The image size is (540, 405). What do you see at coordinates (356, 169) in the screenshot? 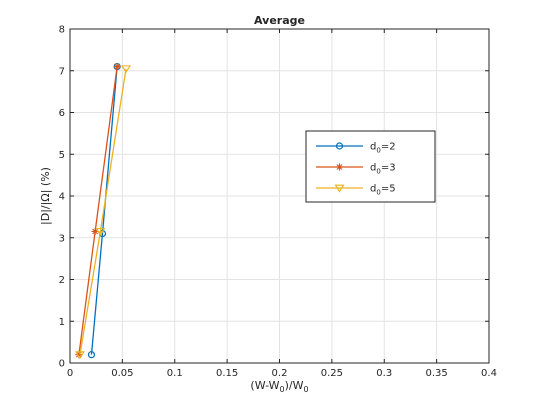
I see `legend-entry: d0=3` at bounding box center [356, 169].